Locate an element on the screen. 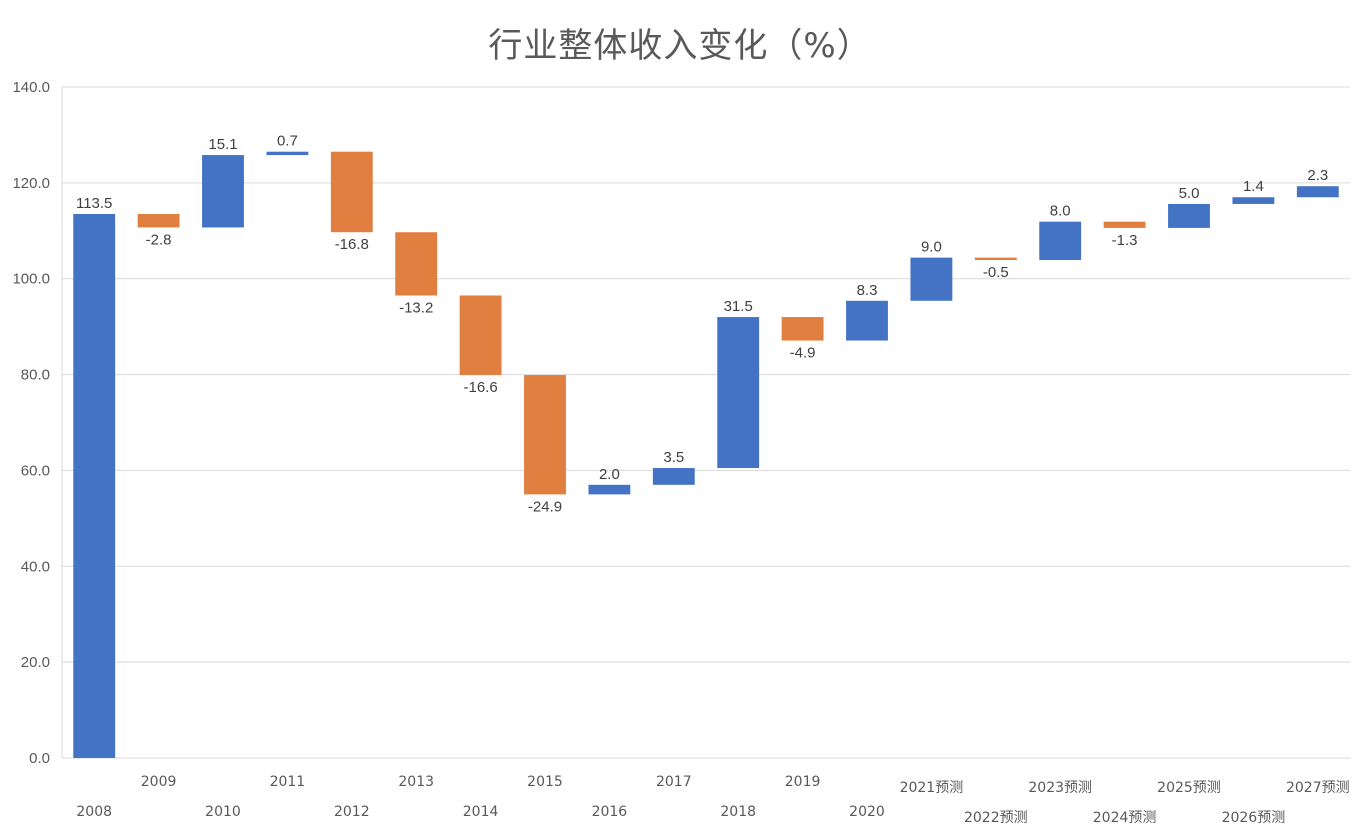 This screenshot has height=840, width=1360. x-tick-label: 2008 is located at coordinates (94, 812).